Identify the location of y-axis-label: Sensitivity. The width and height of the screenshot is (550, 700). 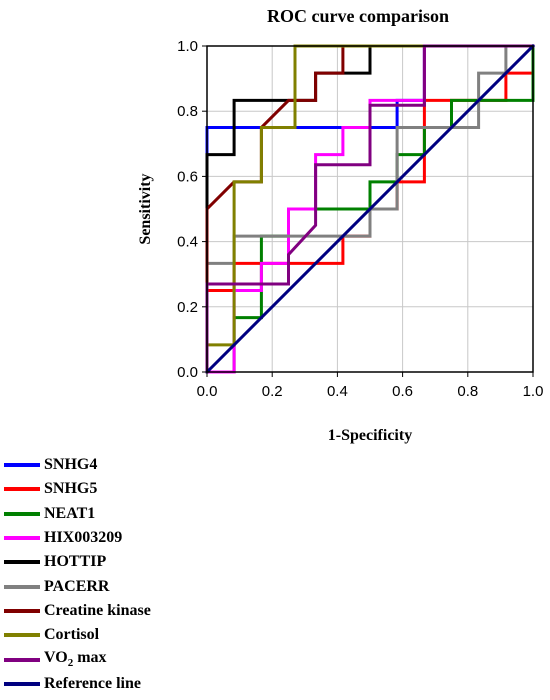
(145, 208).